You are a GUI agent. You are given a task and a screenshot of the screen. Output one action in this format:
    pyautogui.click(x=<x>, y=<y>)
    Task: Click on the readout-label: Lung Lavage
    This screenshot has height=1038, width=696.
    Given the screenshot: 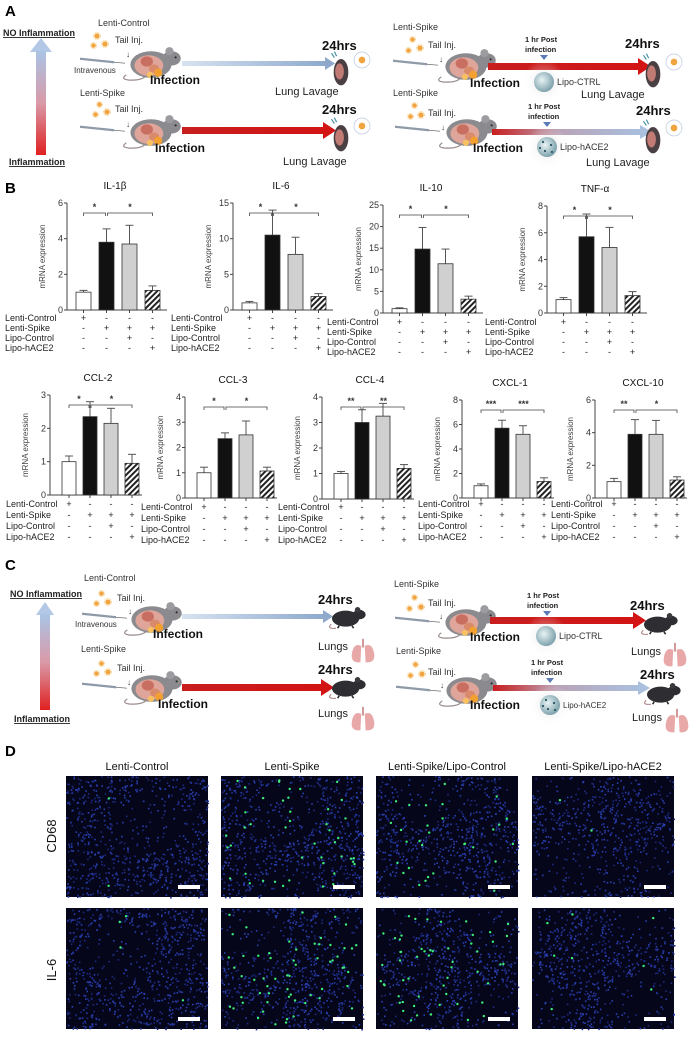 What is the action you would take?
    pyautogui.click(x=613, y=95)
    